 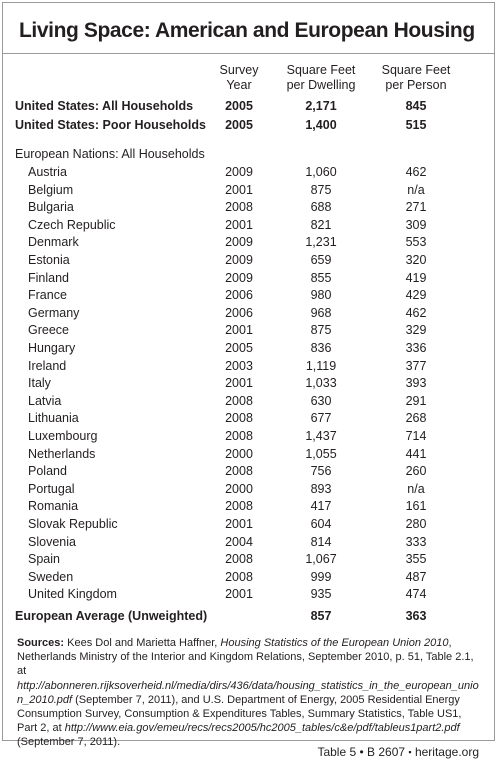 I want to click on cell-value: 857, so click(x=321, y=616).